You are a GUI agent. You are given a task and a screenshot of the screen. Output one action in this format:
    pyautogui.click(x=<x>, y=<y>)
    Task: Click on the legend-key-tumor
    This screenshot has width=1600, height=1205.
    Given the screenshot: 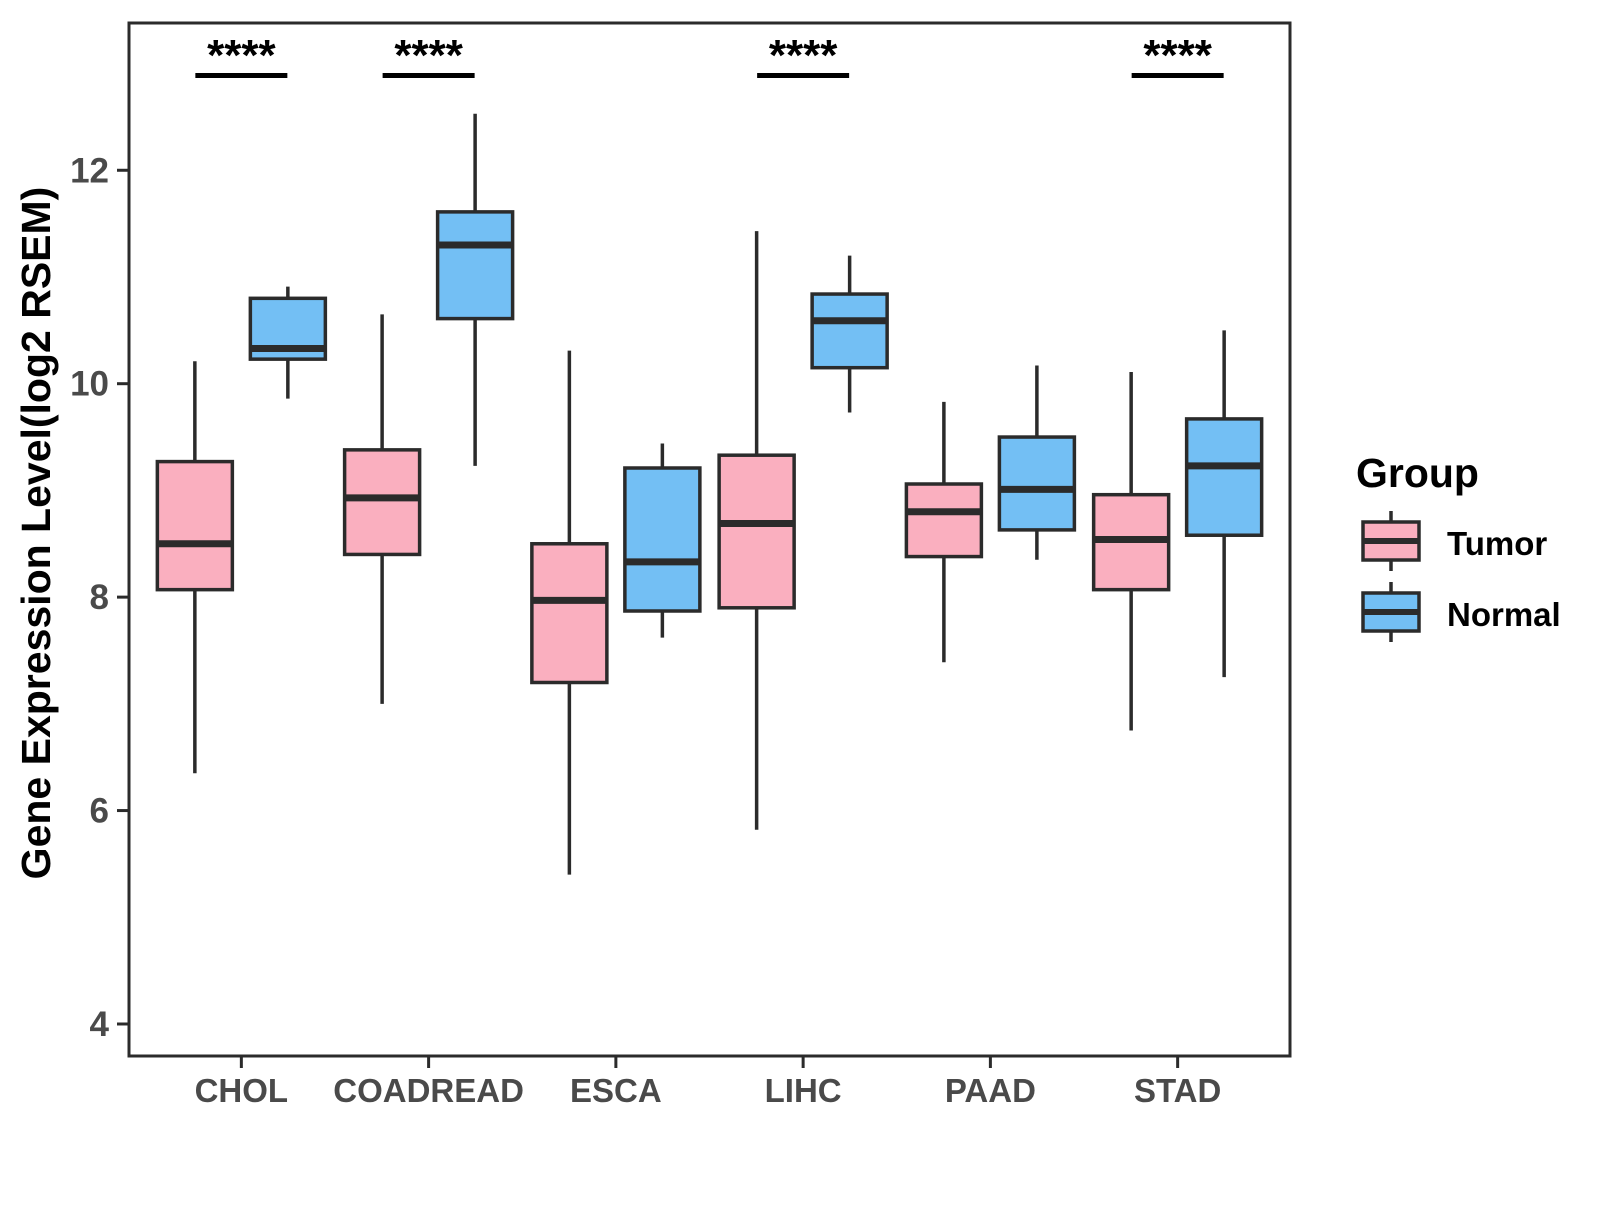 What is the action you would take?
    pyautogui.click(x=1391, y=541)
    